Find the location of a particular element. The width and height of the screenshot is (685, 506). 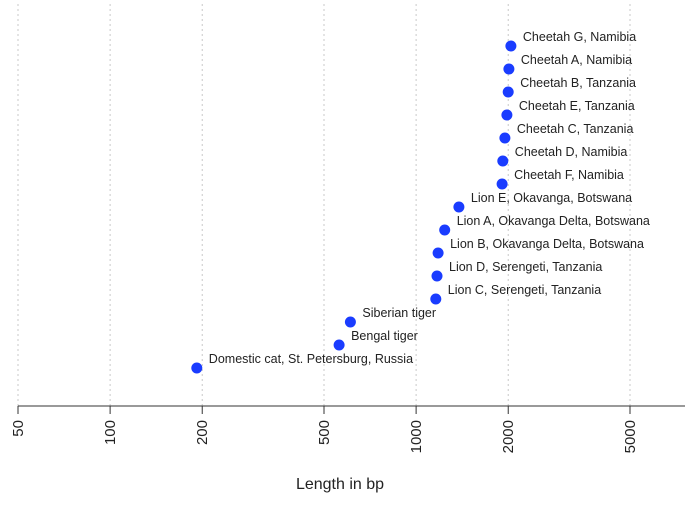

point-label: Siberian tiger is located at coordinates (399, 313).